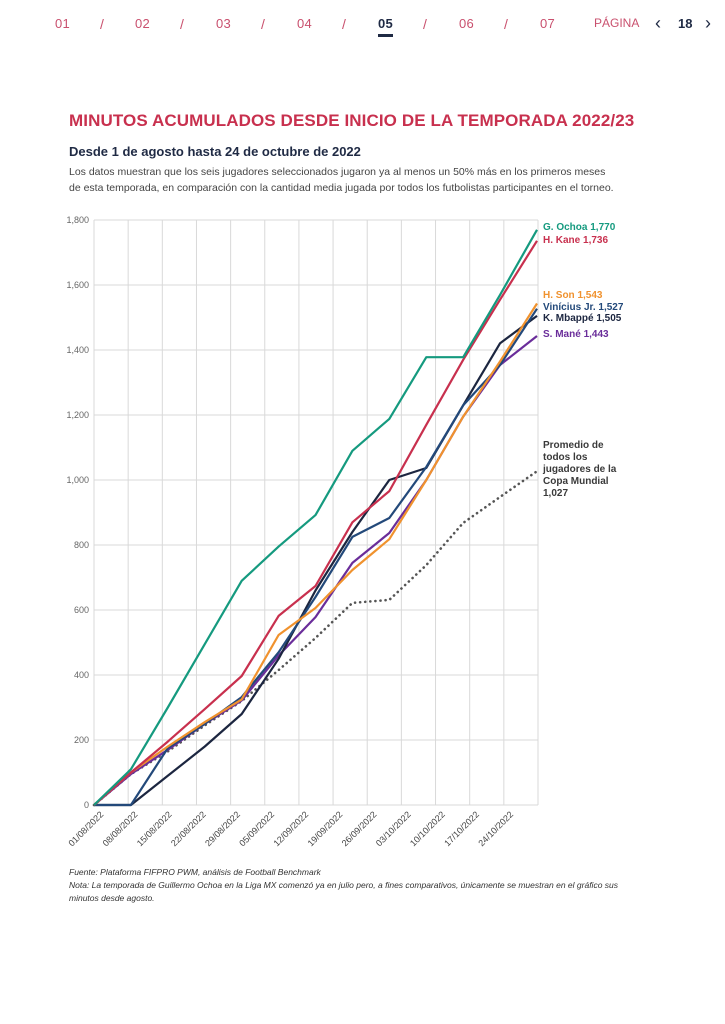  What do you see at coordinates (579, 227) in the screenshot?
I see `series-end-label: G. Ochoa 1,770` at bounding box center [579, 227].